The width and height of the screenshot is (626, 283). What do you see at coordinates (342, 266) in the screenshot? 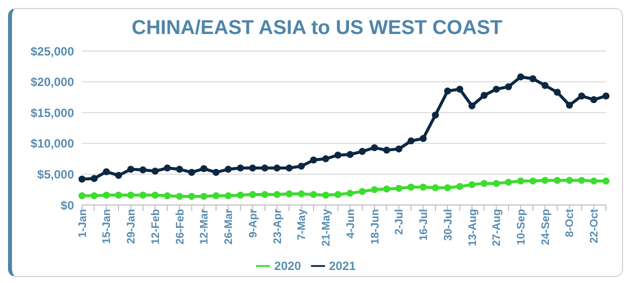
I see `legend-label: 2021` at bounding box center [342, 266].